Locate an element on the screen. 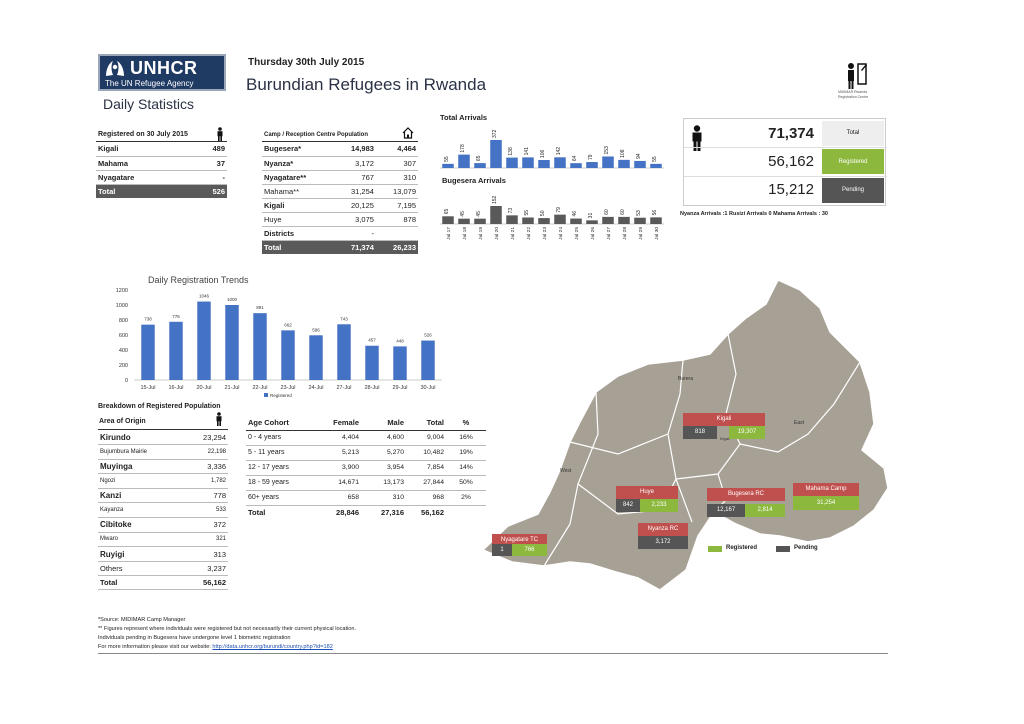 Image resolution: width=1024 pixels, height=724 pixels. data-label: 178 is located at coordinates (463, 148).